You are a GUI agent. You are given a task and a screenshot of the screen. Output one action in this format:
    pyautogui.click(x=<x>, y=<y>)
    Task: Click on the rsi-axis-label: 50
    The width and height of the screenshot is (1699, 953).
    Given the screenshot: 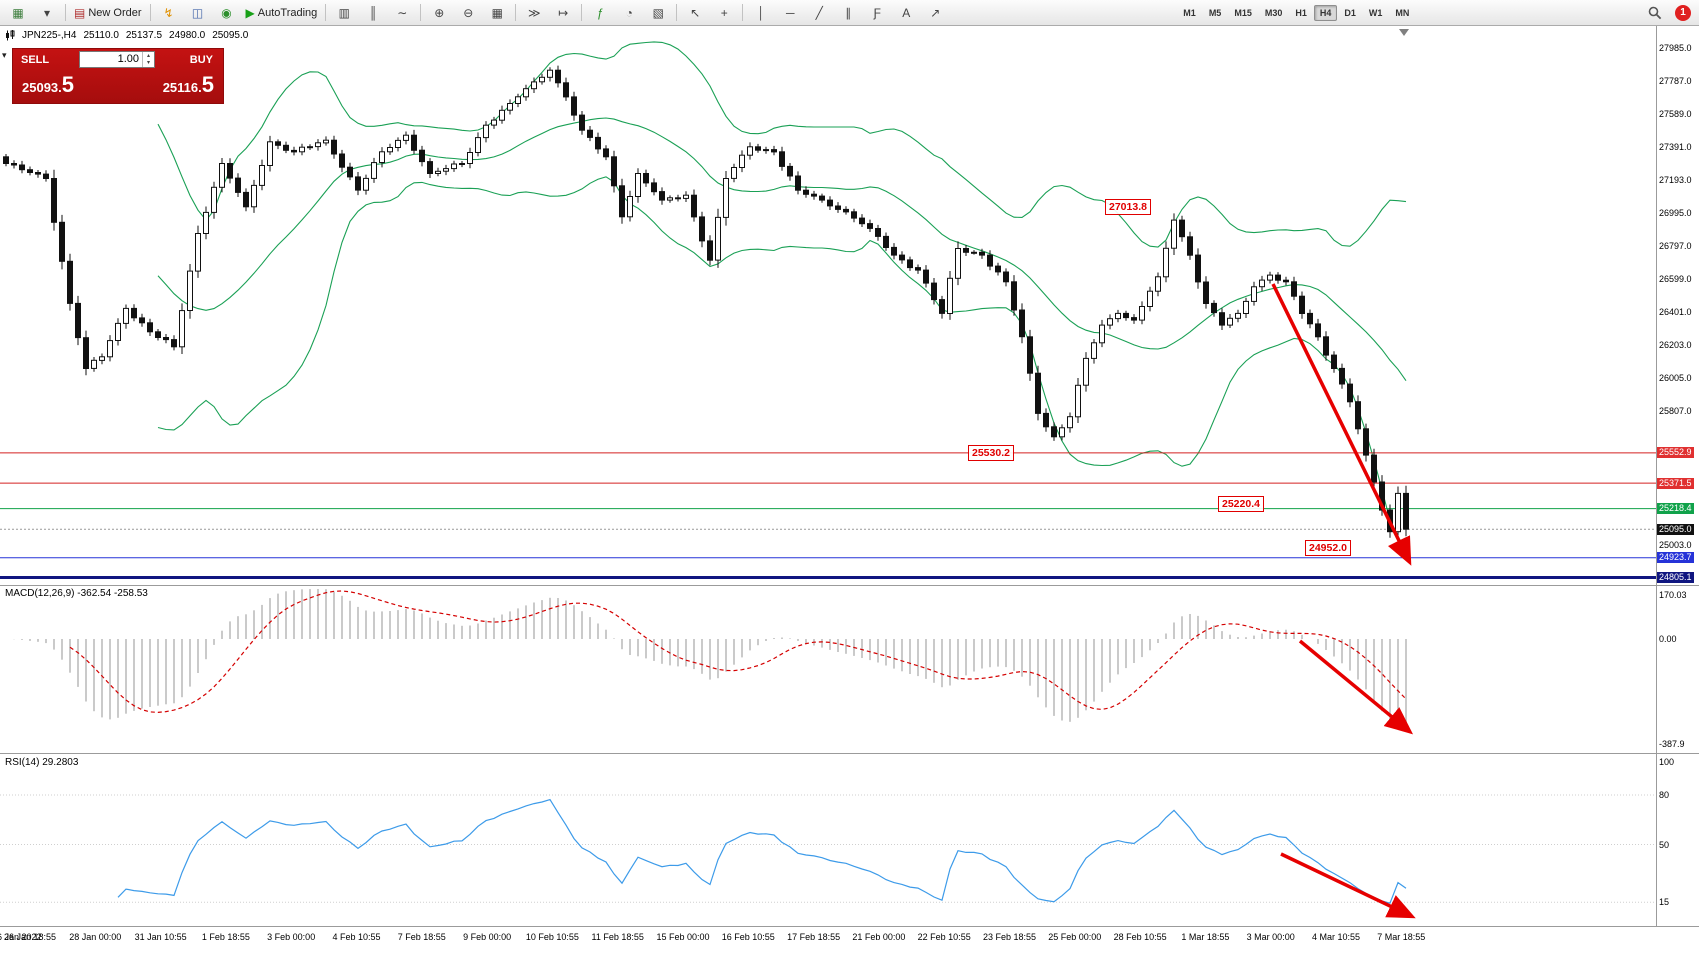 What is the action you would take?
    pyautogui.click(x=1664, y=844)
    